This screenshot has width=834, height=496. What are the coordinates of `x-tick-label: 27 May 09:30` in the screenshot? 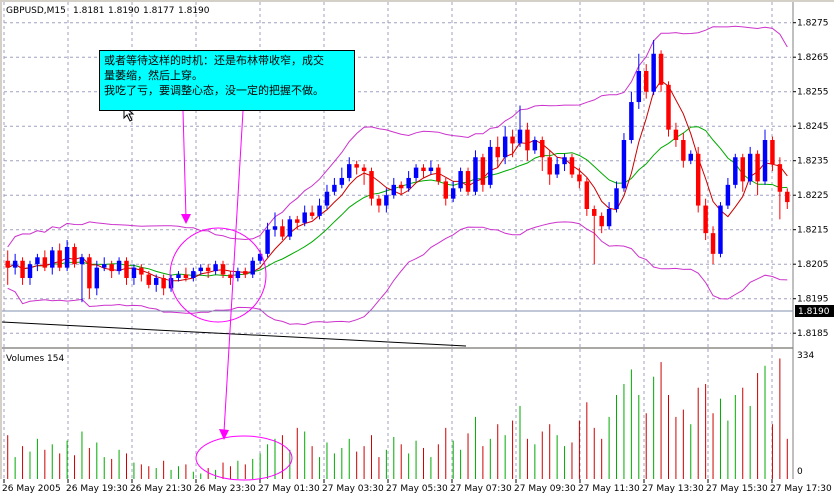 It's located at (545, 489).